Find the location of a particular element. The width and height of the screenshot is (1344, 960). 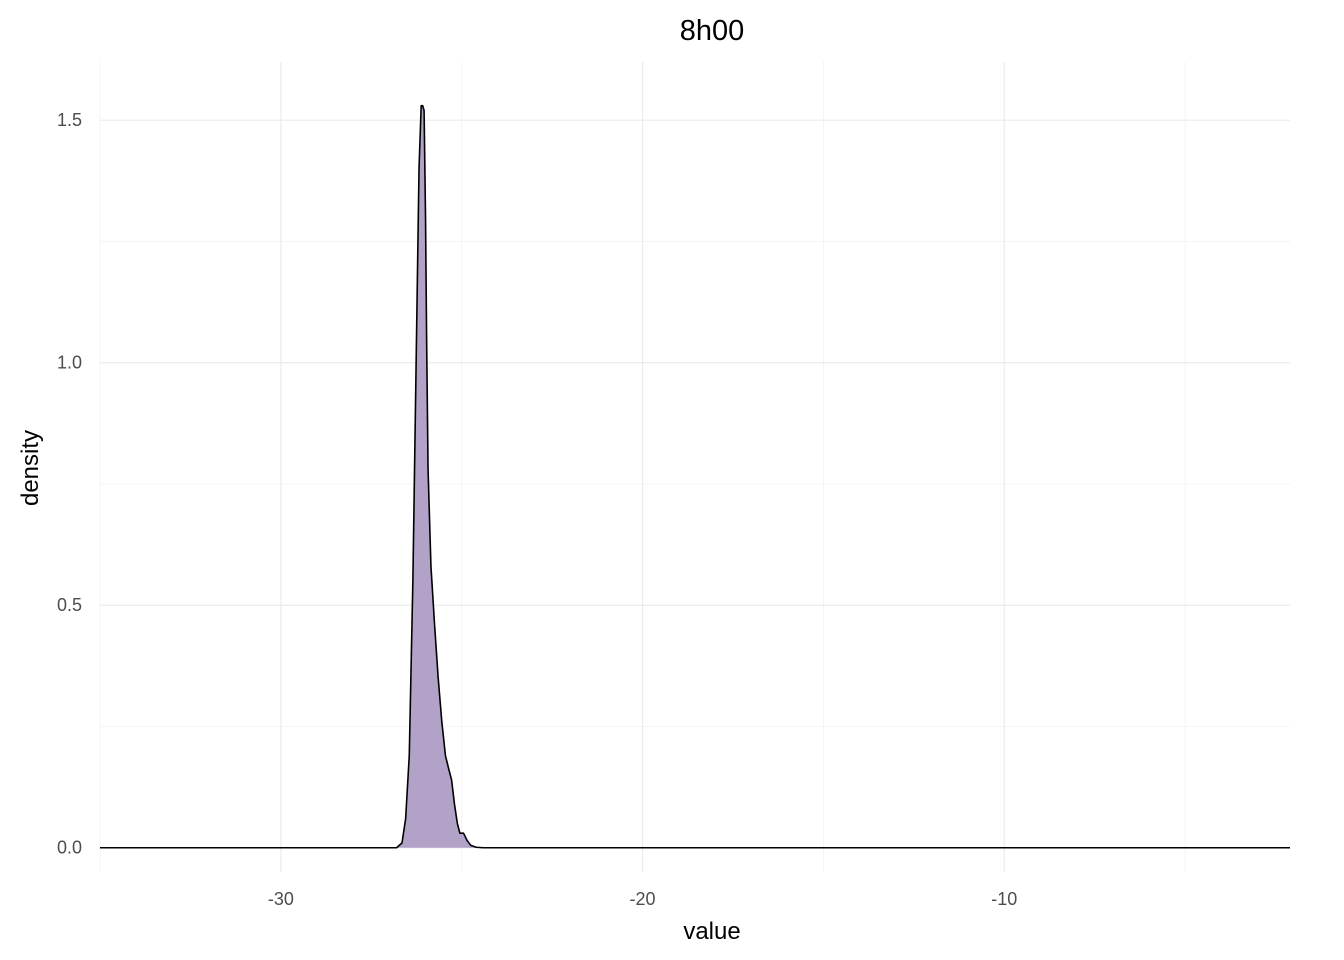

x-axis-title: value is located at coordinates (711, 931).